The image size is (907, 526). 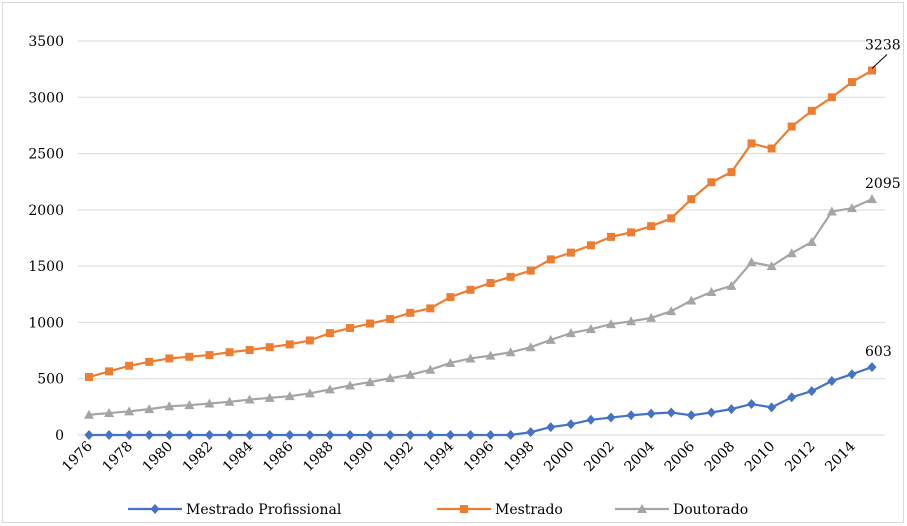 I want to click on point-mestrado-profissional-2006, so click(x=691, y=415).